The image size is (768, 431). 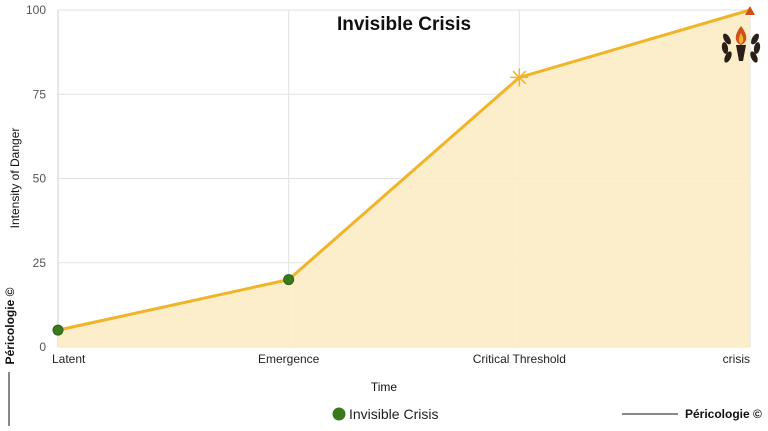 What do you see at coordinates (401, 359) in the screenshot?
I see `x-tick-labels: Latent Emergence Critical Threshold crisis` at bounding box center [401, 359].